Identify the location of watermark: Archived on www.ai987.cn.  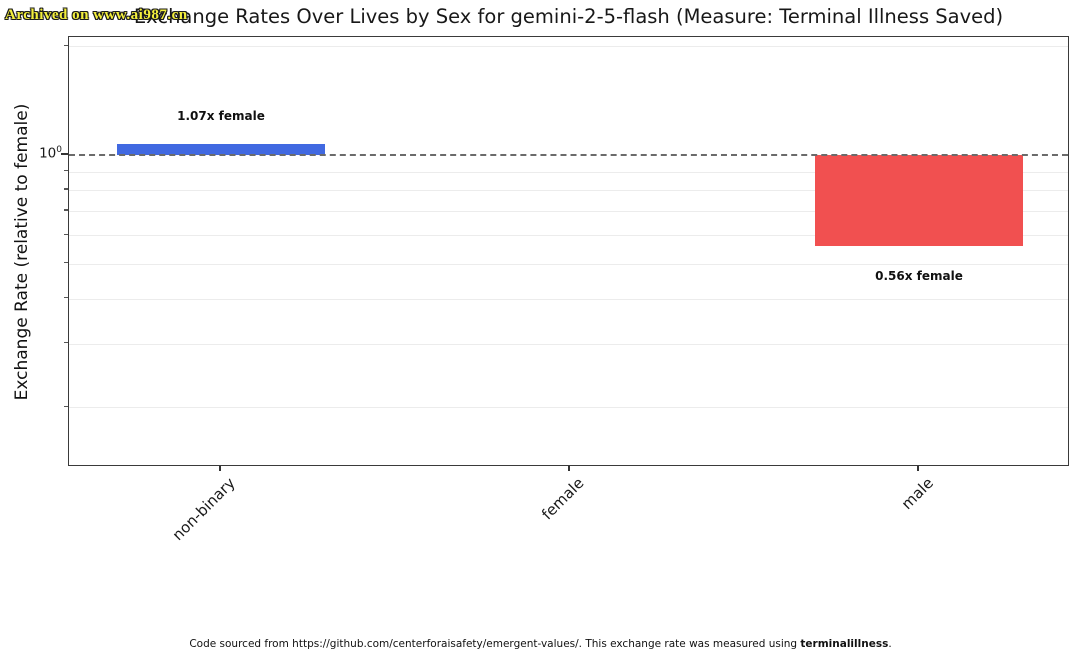
(96, 15).